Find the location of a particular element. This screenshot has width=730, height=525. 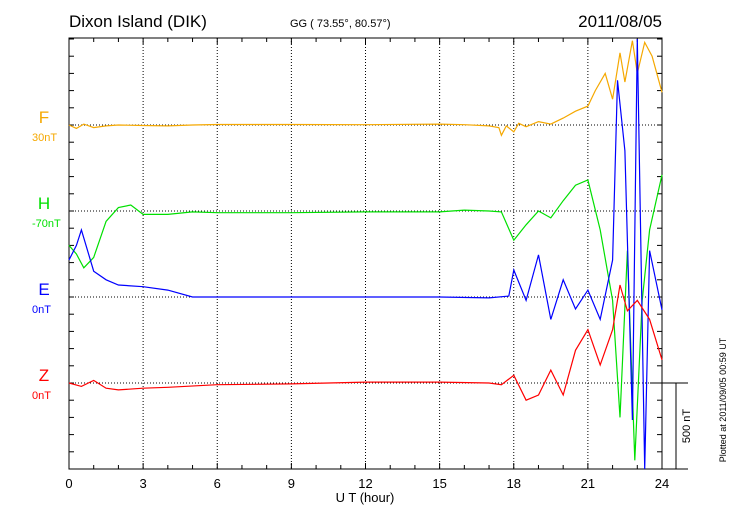

series-offset-f: 30nT is located at coordinates (44, 138).